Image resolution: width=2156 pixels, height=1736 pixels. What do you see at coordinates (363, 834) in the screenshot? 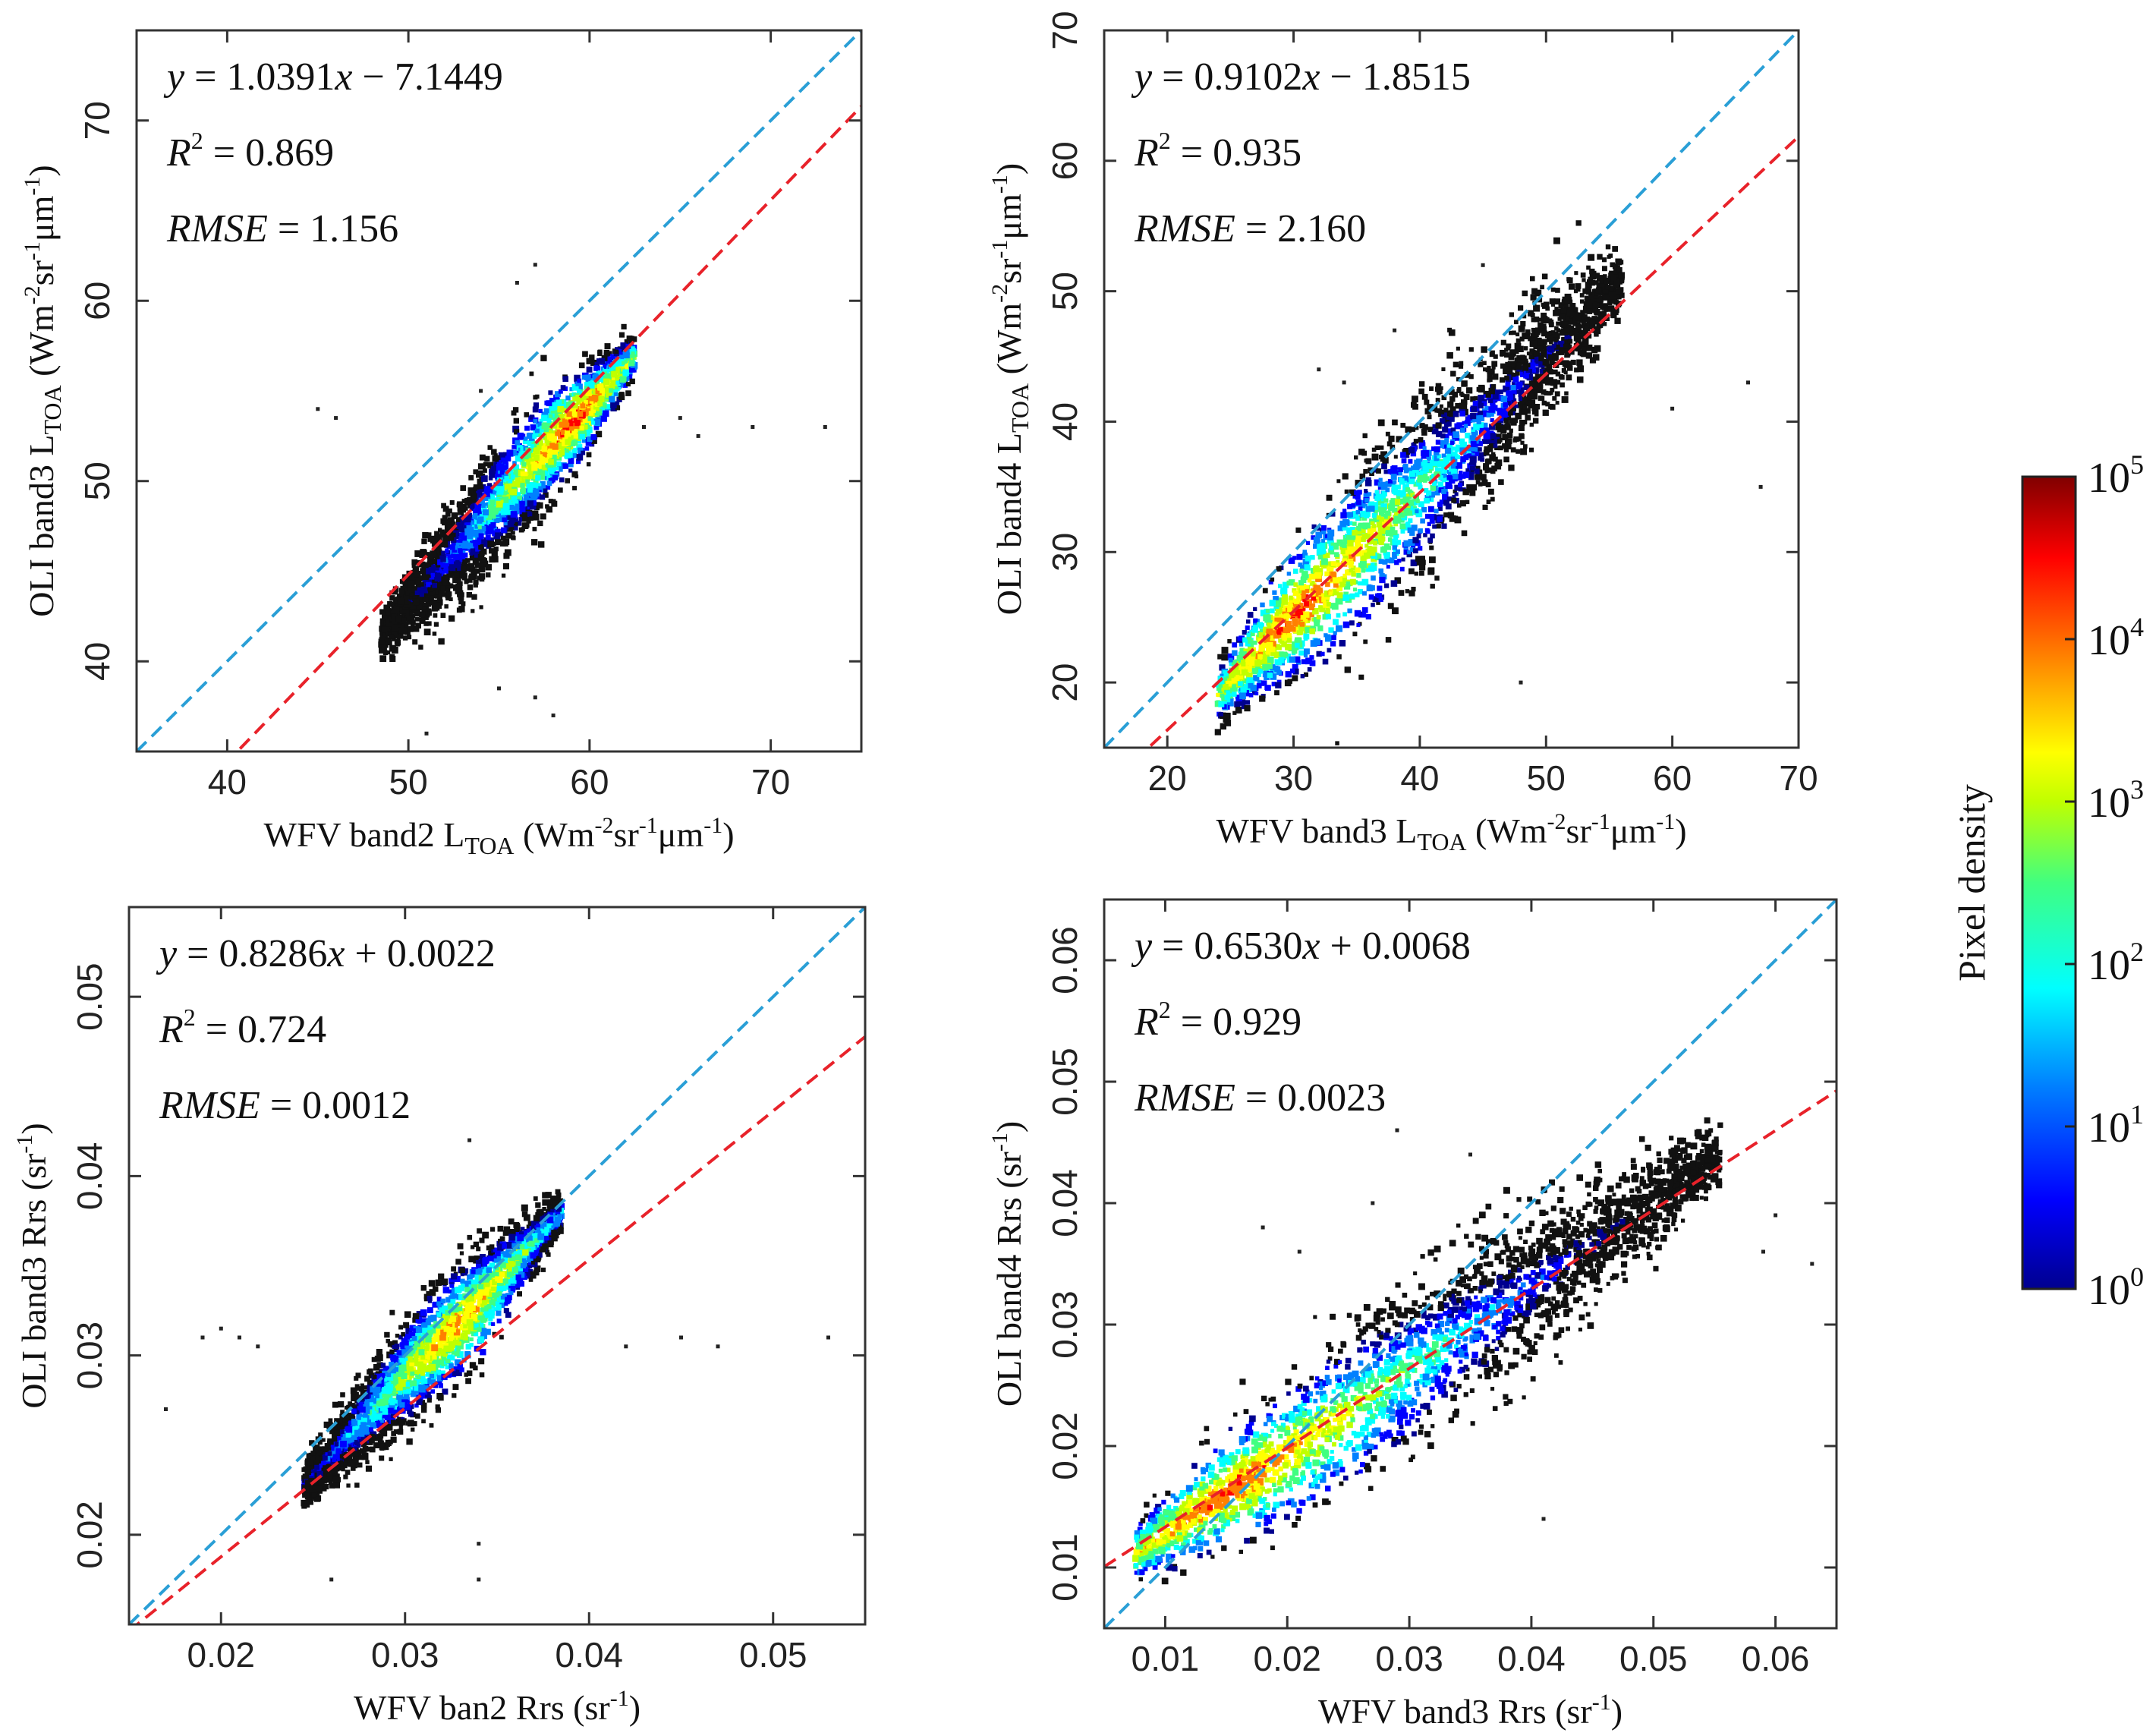
I see `text-span: WFV band2 L` at bounding box center [363, 834].